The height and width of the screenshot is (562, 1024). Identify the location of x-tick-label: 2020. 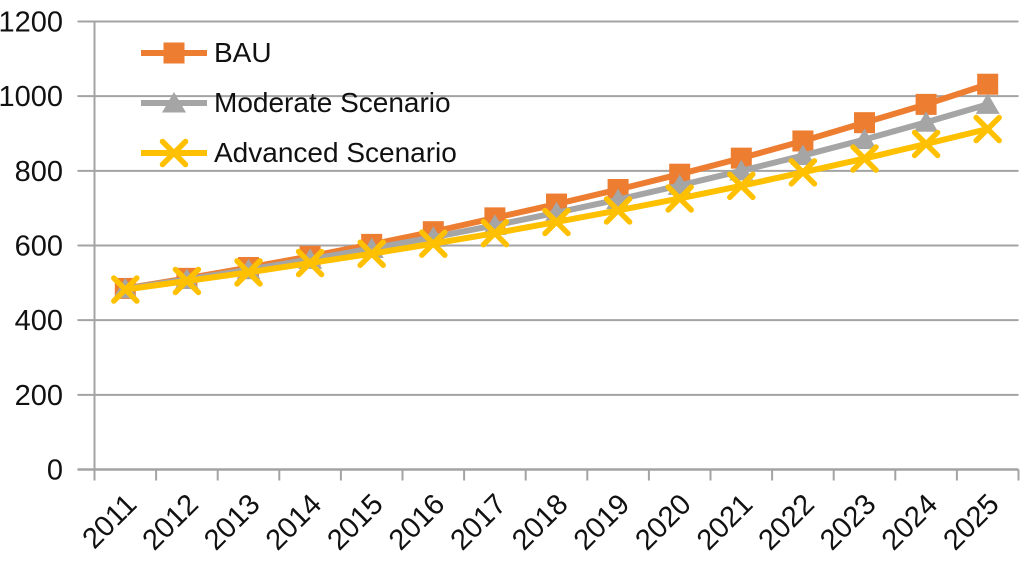
(663, 522).